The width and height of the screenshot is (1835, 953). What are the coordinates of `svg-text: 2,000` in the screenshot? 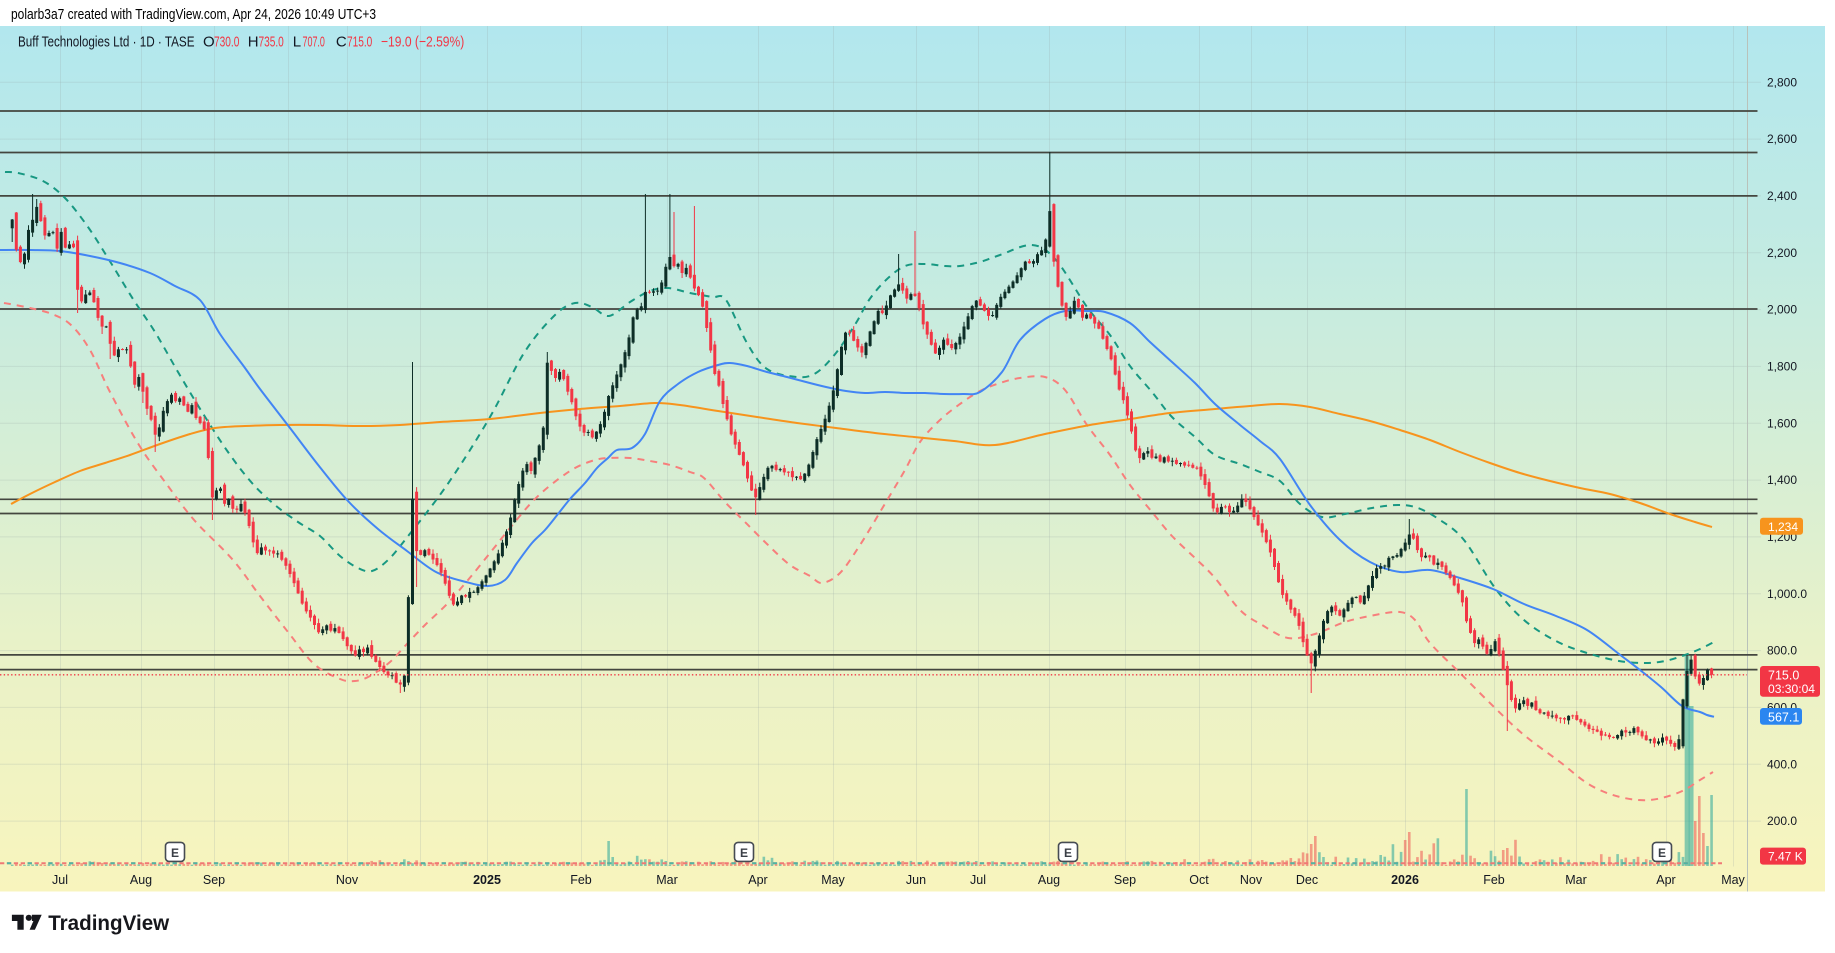 It's located at (1782, 310).